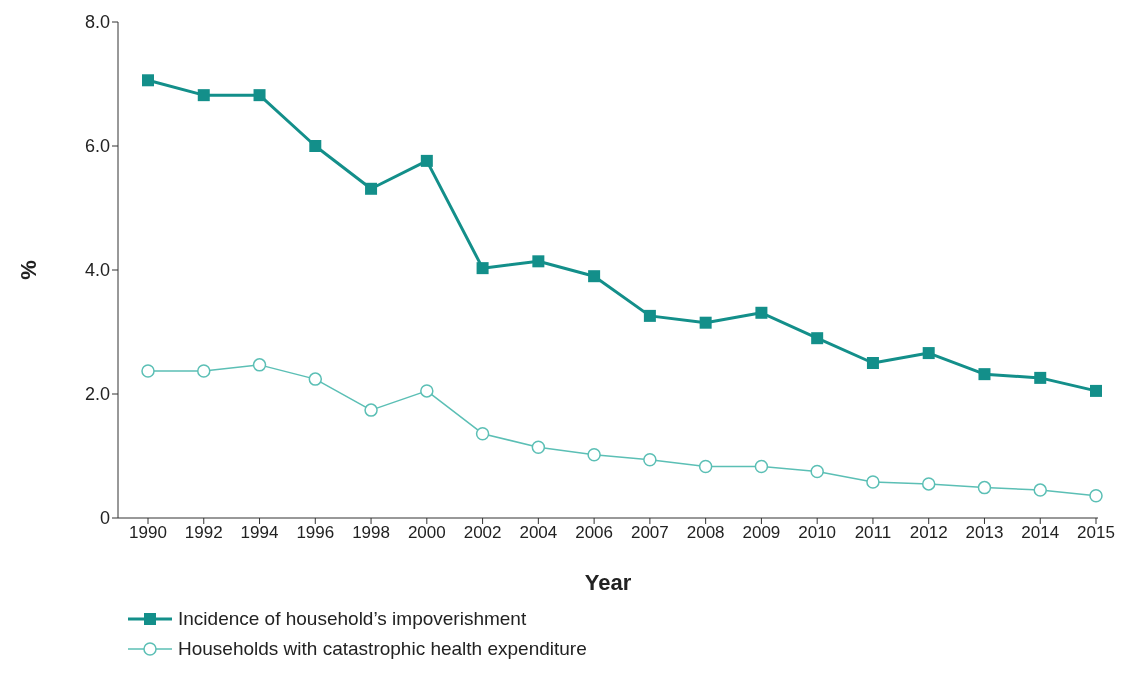 The width and height of the screenshot is (1133, 691). What do you see at coordinates (104, 518) in the screenshot?
I see `y-tick-label: 0` at bounding box center [104, 518].